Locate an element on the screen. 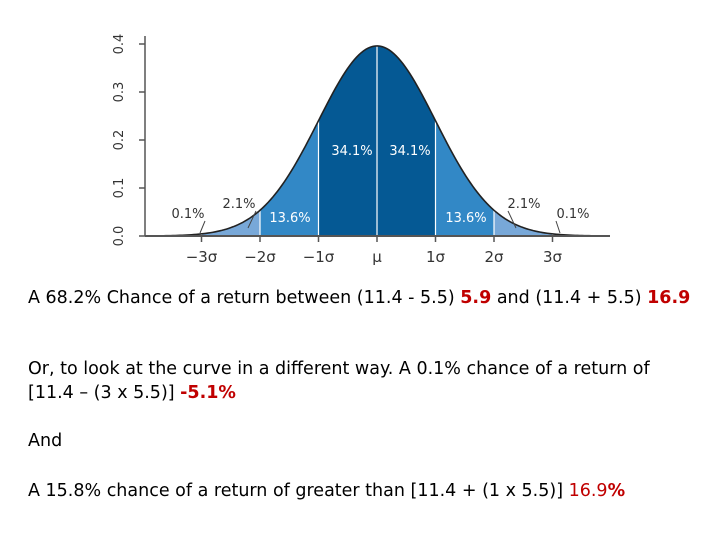 This screenshot has height=540, width=720. region-label-0: 0.1% is located at coordinates (187, 214).